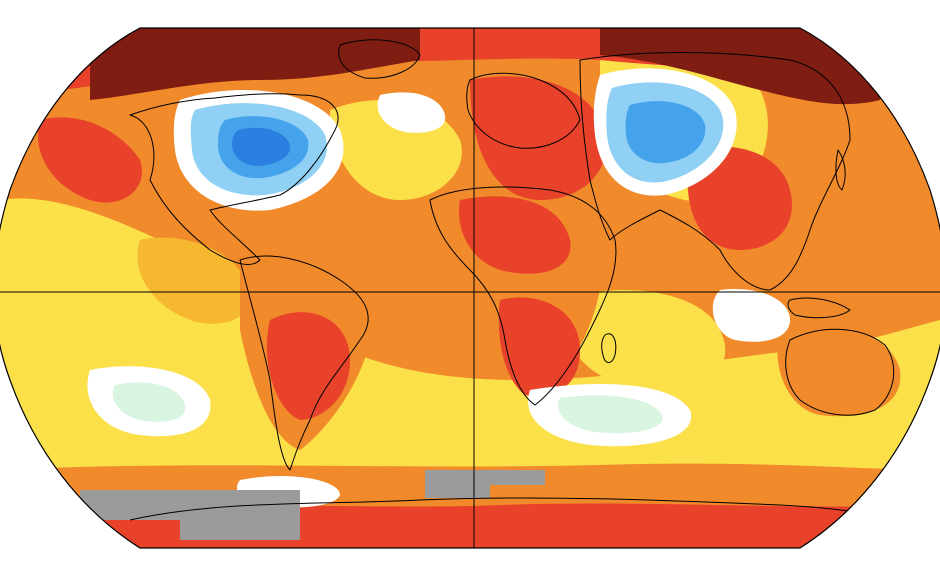  I want to click on pale-green-pacific-south, so click(149, 402).